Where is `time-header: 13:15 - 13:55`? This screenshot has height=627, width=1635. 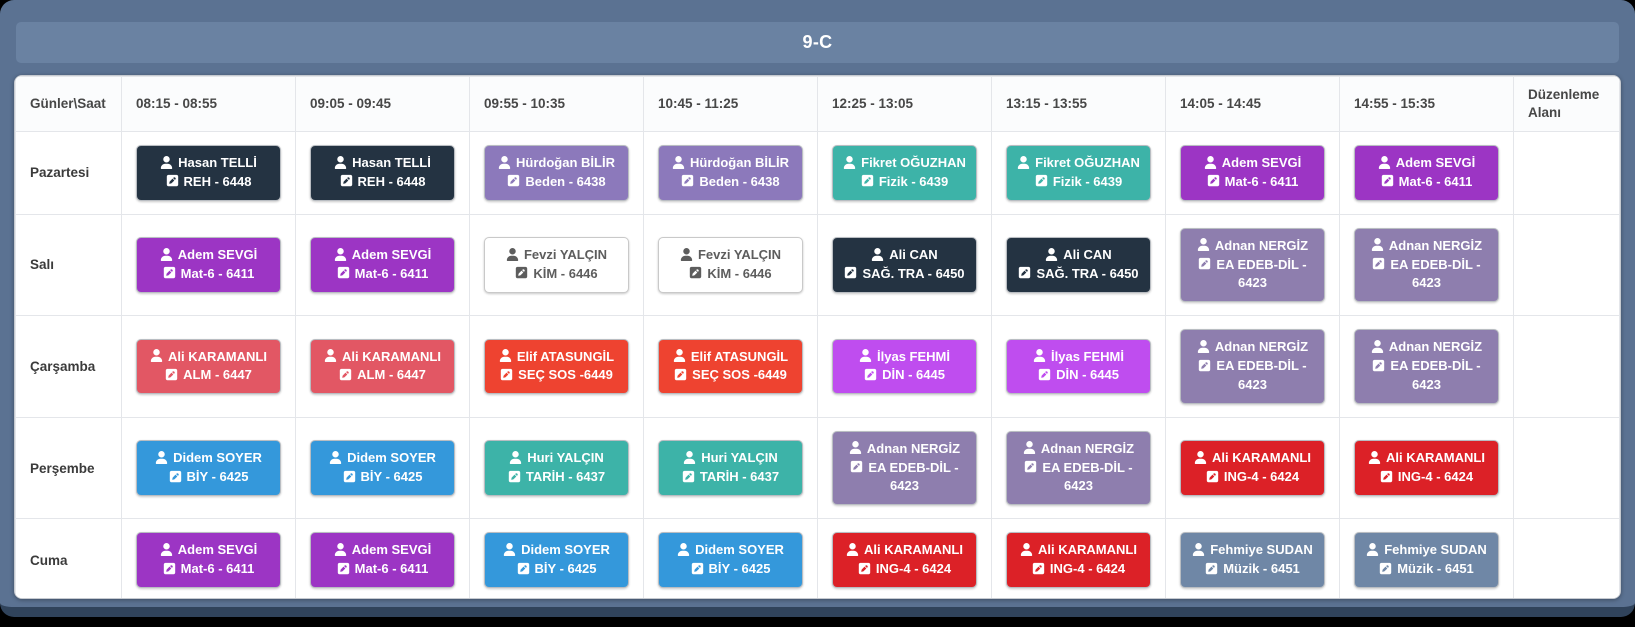
time-header: 13:15 - 13:55 is located at coordinates (1078, 104).